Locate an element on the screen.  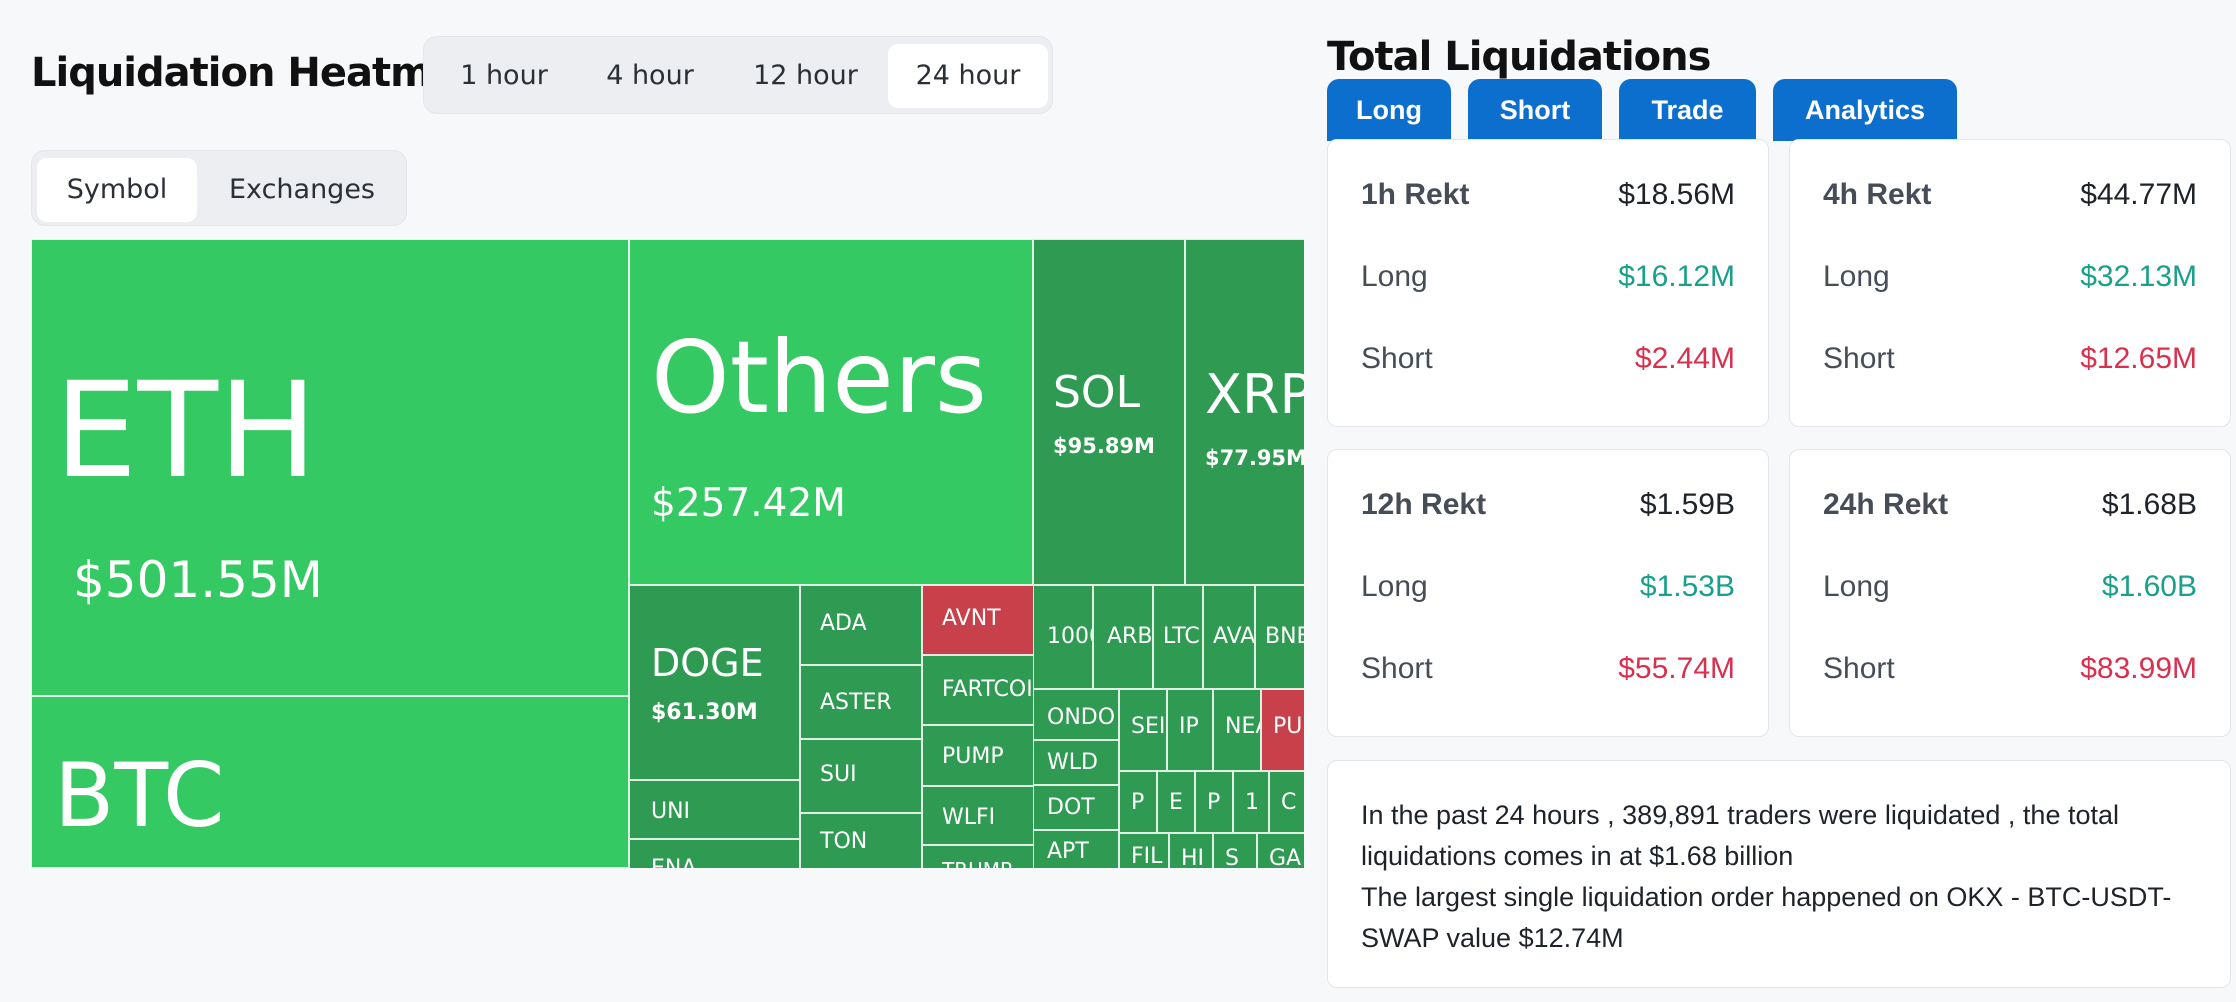
tile-small-1: P is located at coordinates (1138, 802).